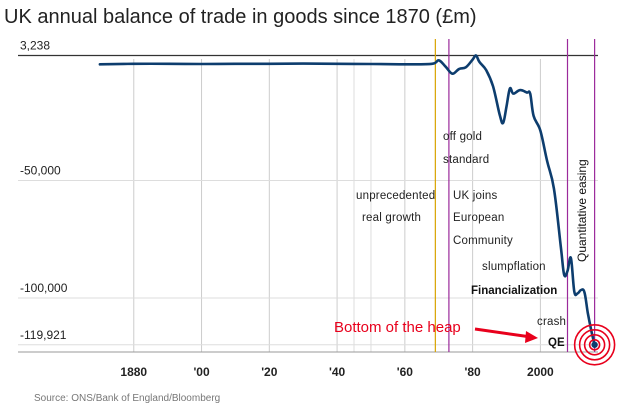 The width and height of the screenshot is (635, 416). What do you see at coordinates (466, 160) in the screenshot?
I see `annotation-standard: standard` at bounding box center [466, 160].